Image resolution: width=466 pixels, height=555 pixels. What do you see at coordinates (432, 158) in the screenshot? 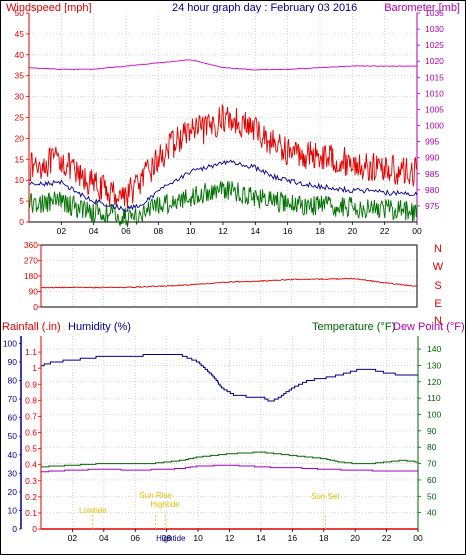
I see `barometer-tick-label: 990` at bounding box center [432, 158].